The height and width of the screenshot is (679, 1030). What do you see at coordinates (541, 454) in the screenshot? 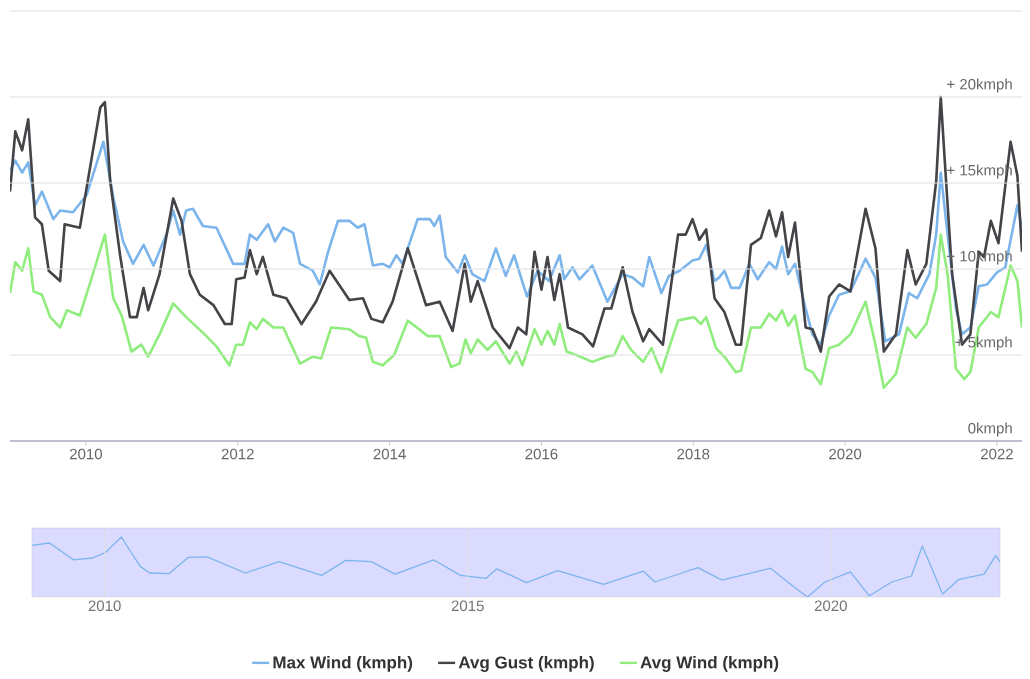
I see `x-tick-label: 2016` at bounding box center [541, 454].